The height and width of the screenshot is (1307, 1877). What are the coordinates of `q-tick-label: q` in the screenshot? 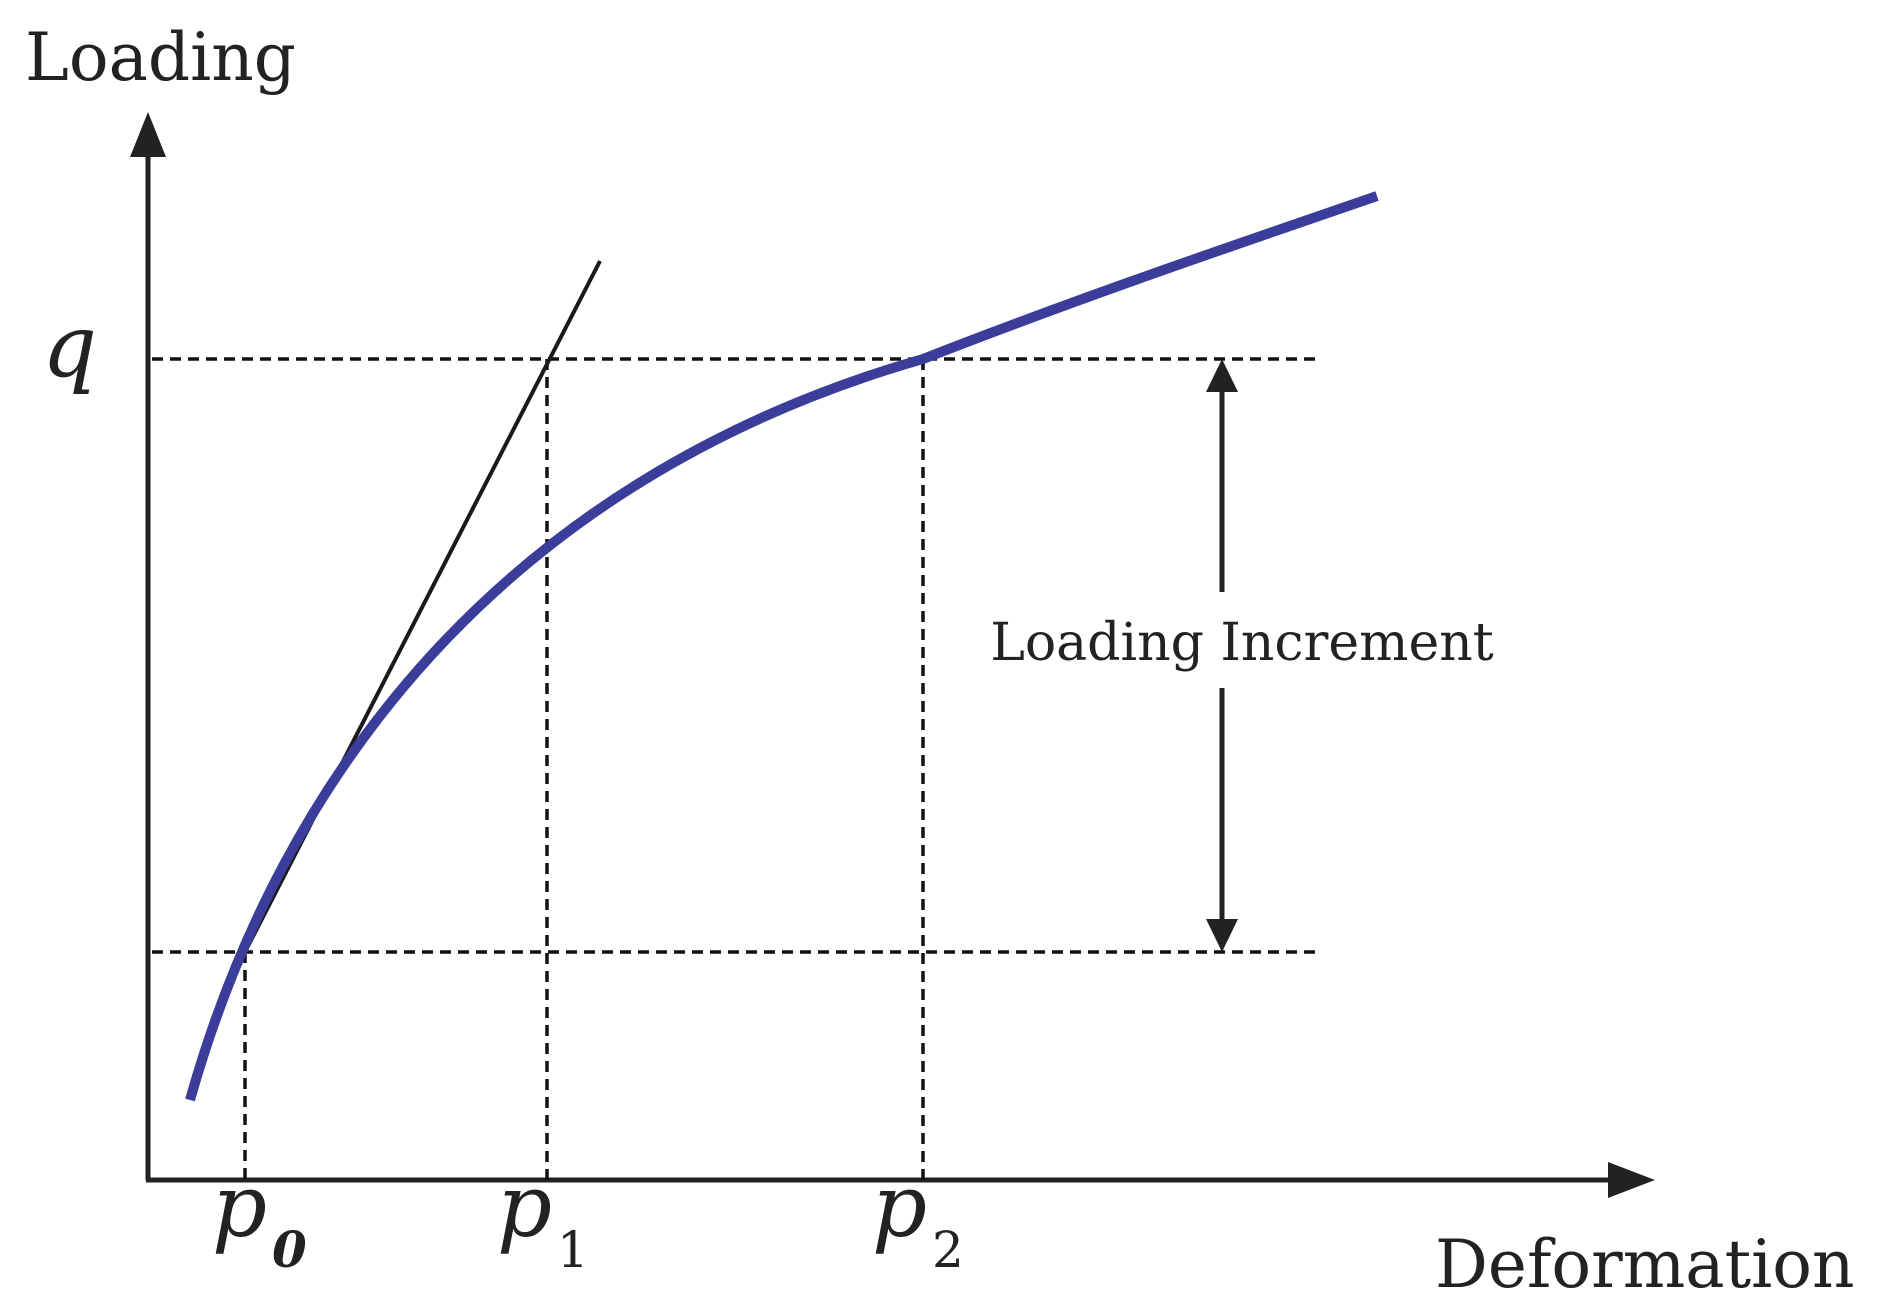 It's located at (69, 347).